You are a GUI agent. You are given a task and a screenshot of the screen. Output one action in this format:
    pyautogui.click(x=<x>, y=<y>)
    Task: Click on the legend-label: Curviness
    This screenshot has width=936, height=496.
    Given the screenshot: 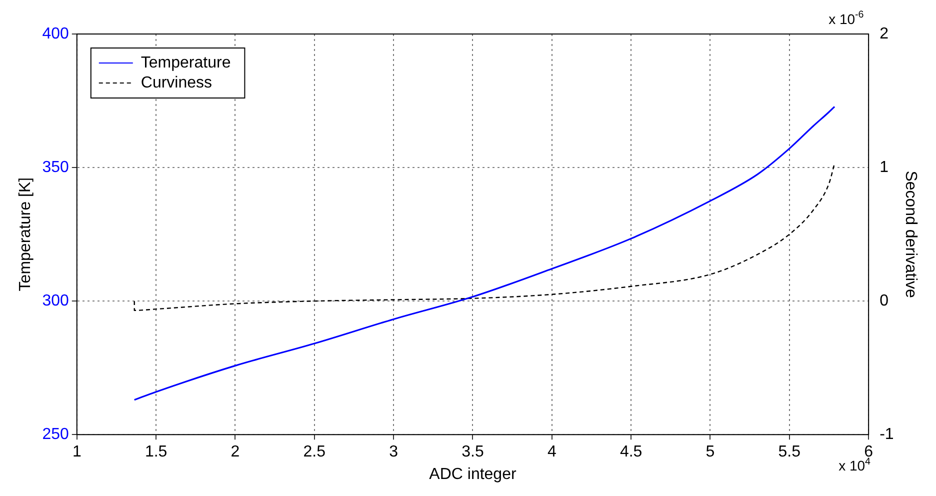 What is the action you would take?
    pyautogui.click(x=176, y=83)
    